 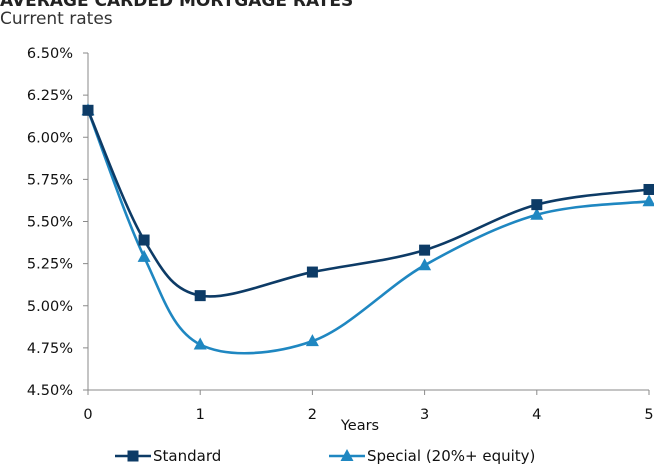 I want to click on legend-square-marker, so click(x=133, y=456).